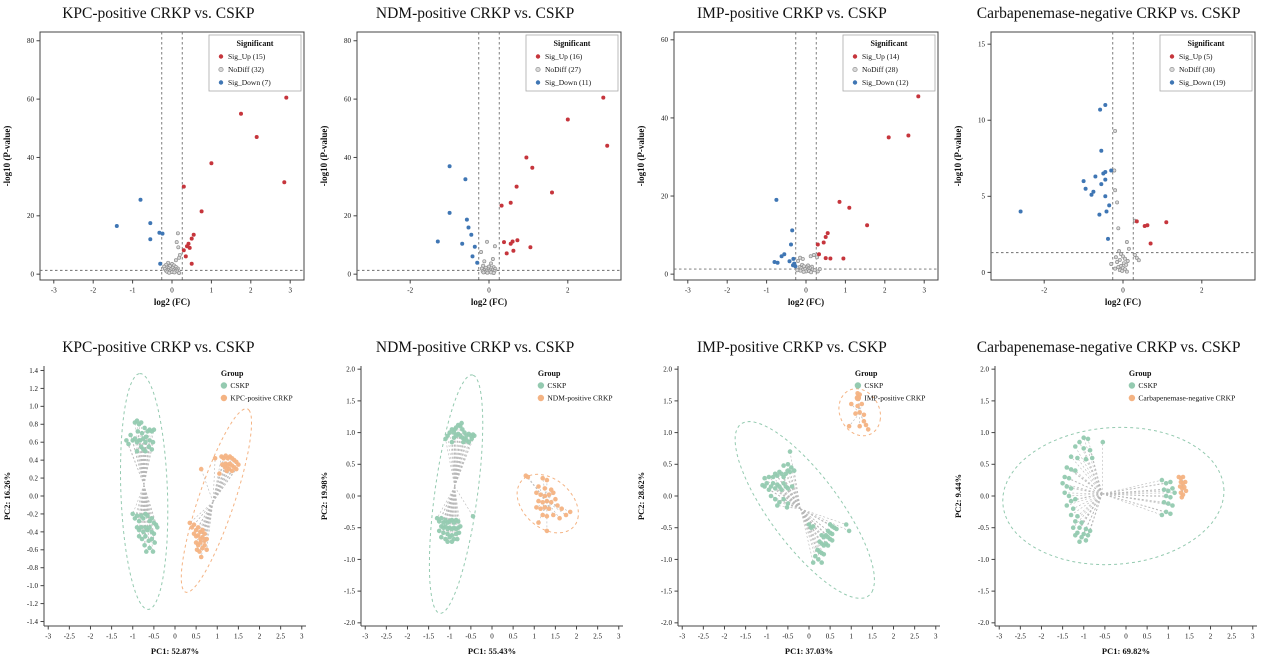 The image size is (1267, 664). What do you see at coordinates (348, 41) in the screenshot?
I see `y-tick-label: 80` at bounding box center [348, 41].